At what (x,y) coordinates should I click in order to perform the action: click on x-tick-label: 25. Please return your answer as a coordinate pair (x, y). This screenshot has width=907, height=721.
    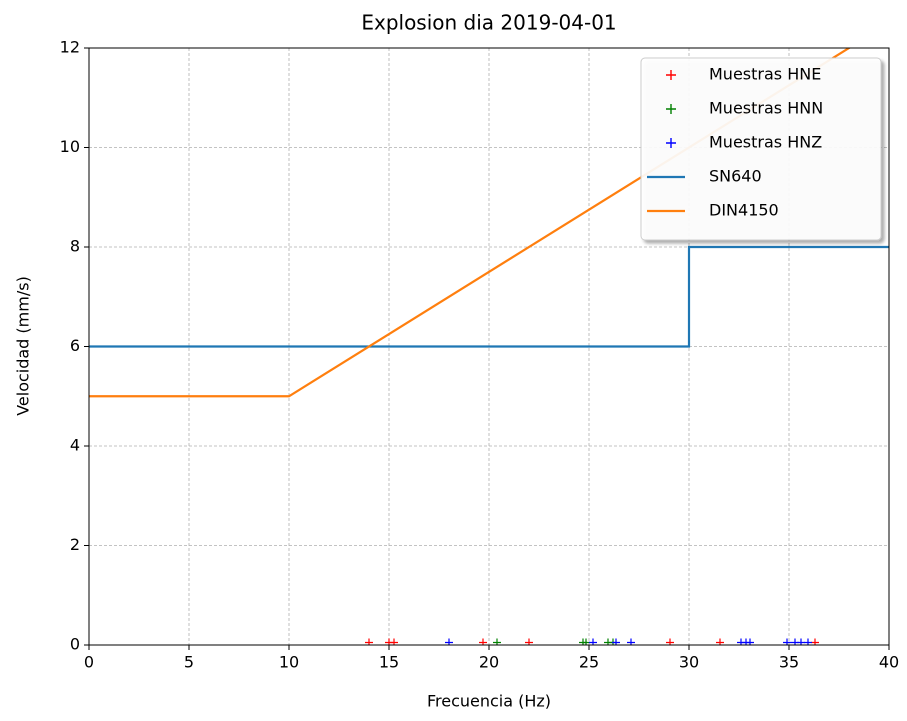
    Looking at the image, I should click on (589, 662).